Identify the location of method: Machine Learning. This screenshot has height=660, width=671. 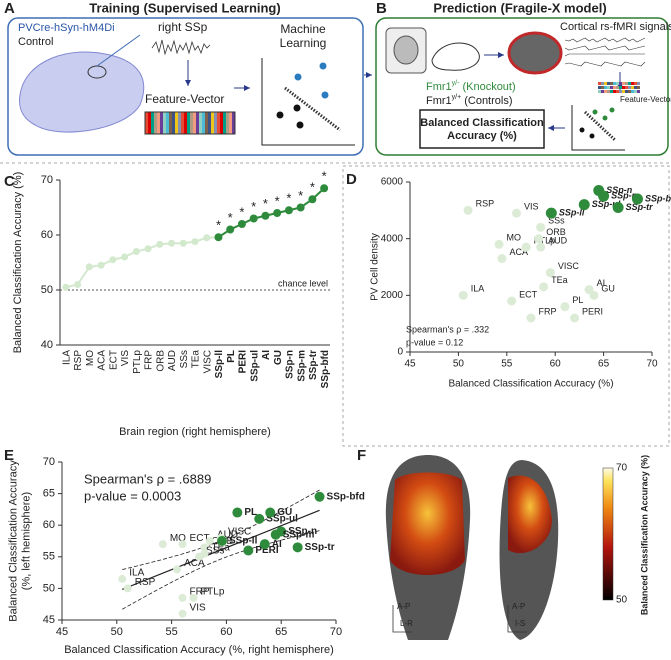
(303, 36).